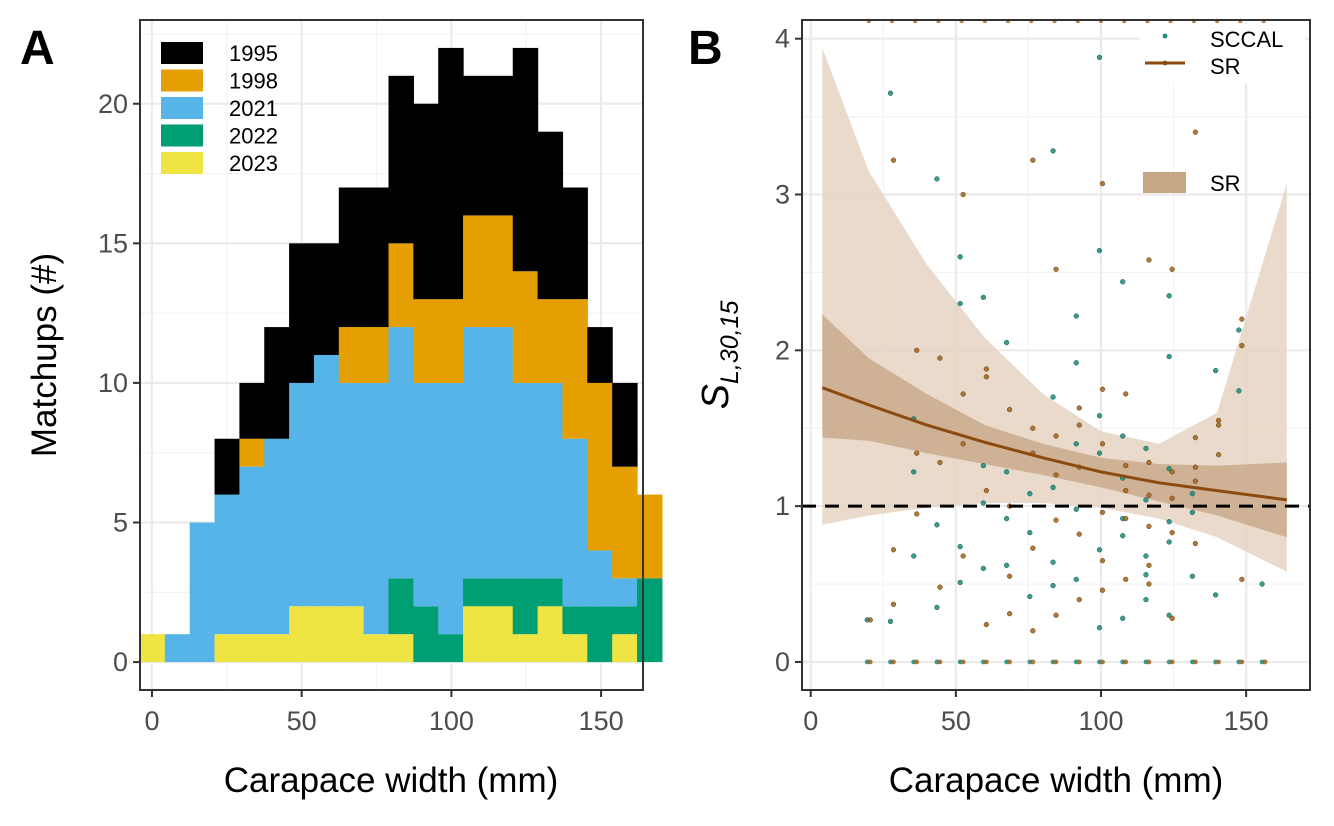 This screenshot has width=1334, height=826. I want to click on legend-background, so click(1222, 54).